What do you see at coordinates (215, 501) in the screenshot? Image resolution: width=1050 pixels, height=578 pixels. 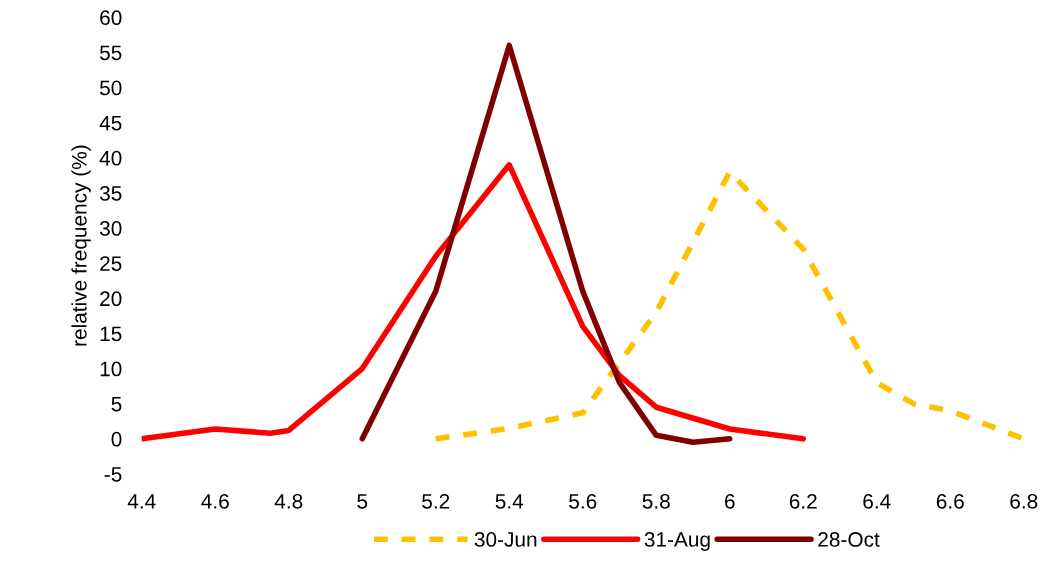 I see `x-tick-label: 4.6` at bounding box center [215, 501].